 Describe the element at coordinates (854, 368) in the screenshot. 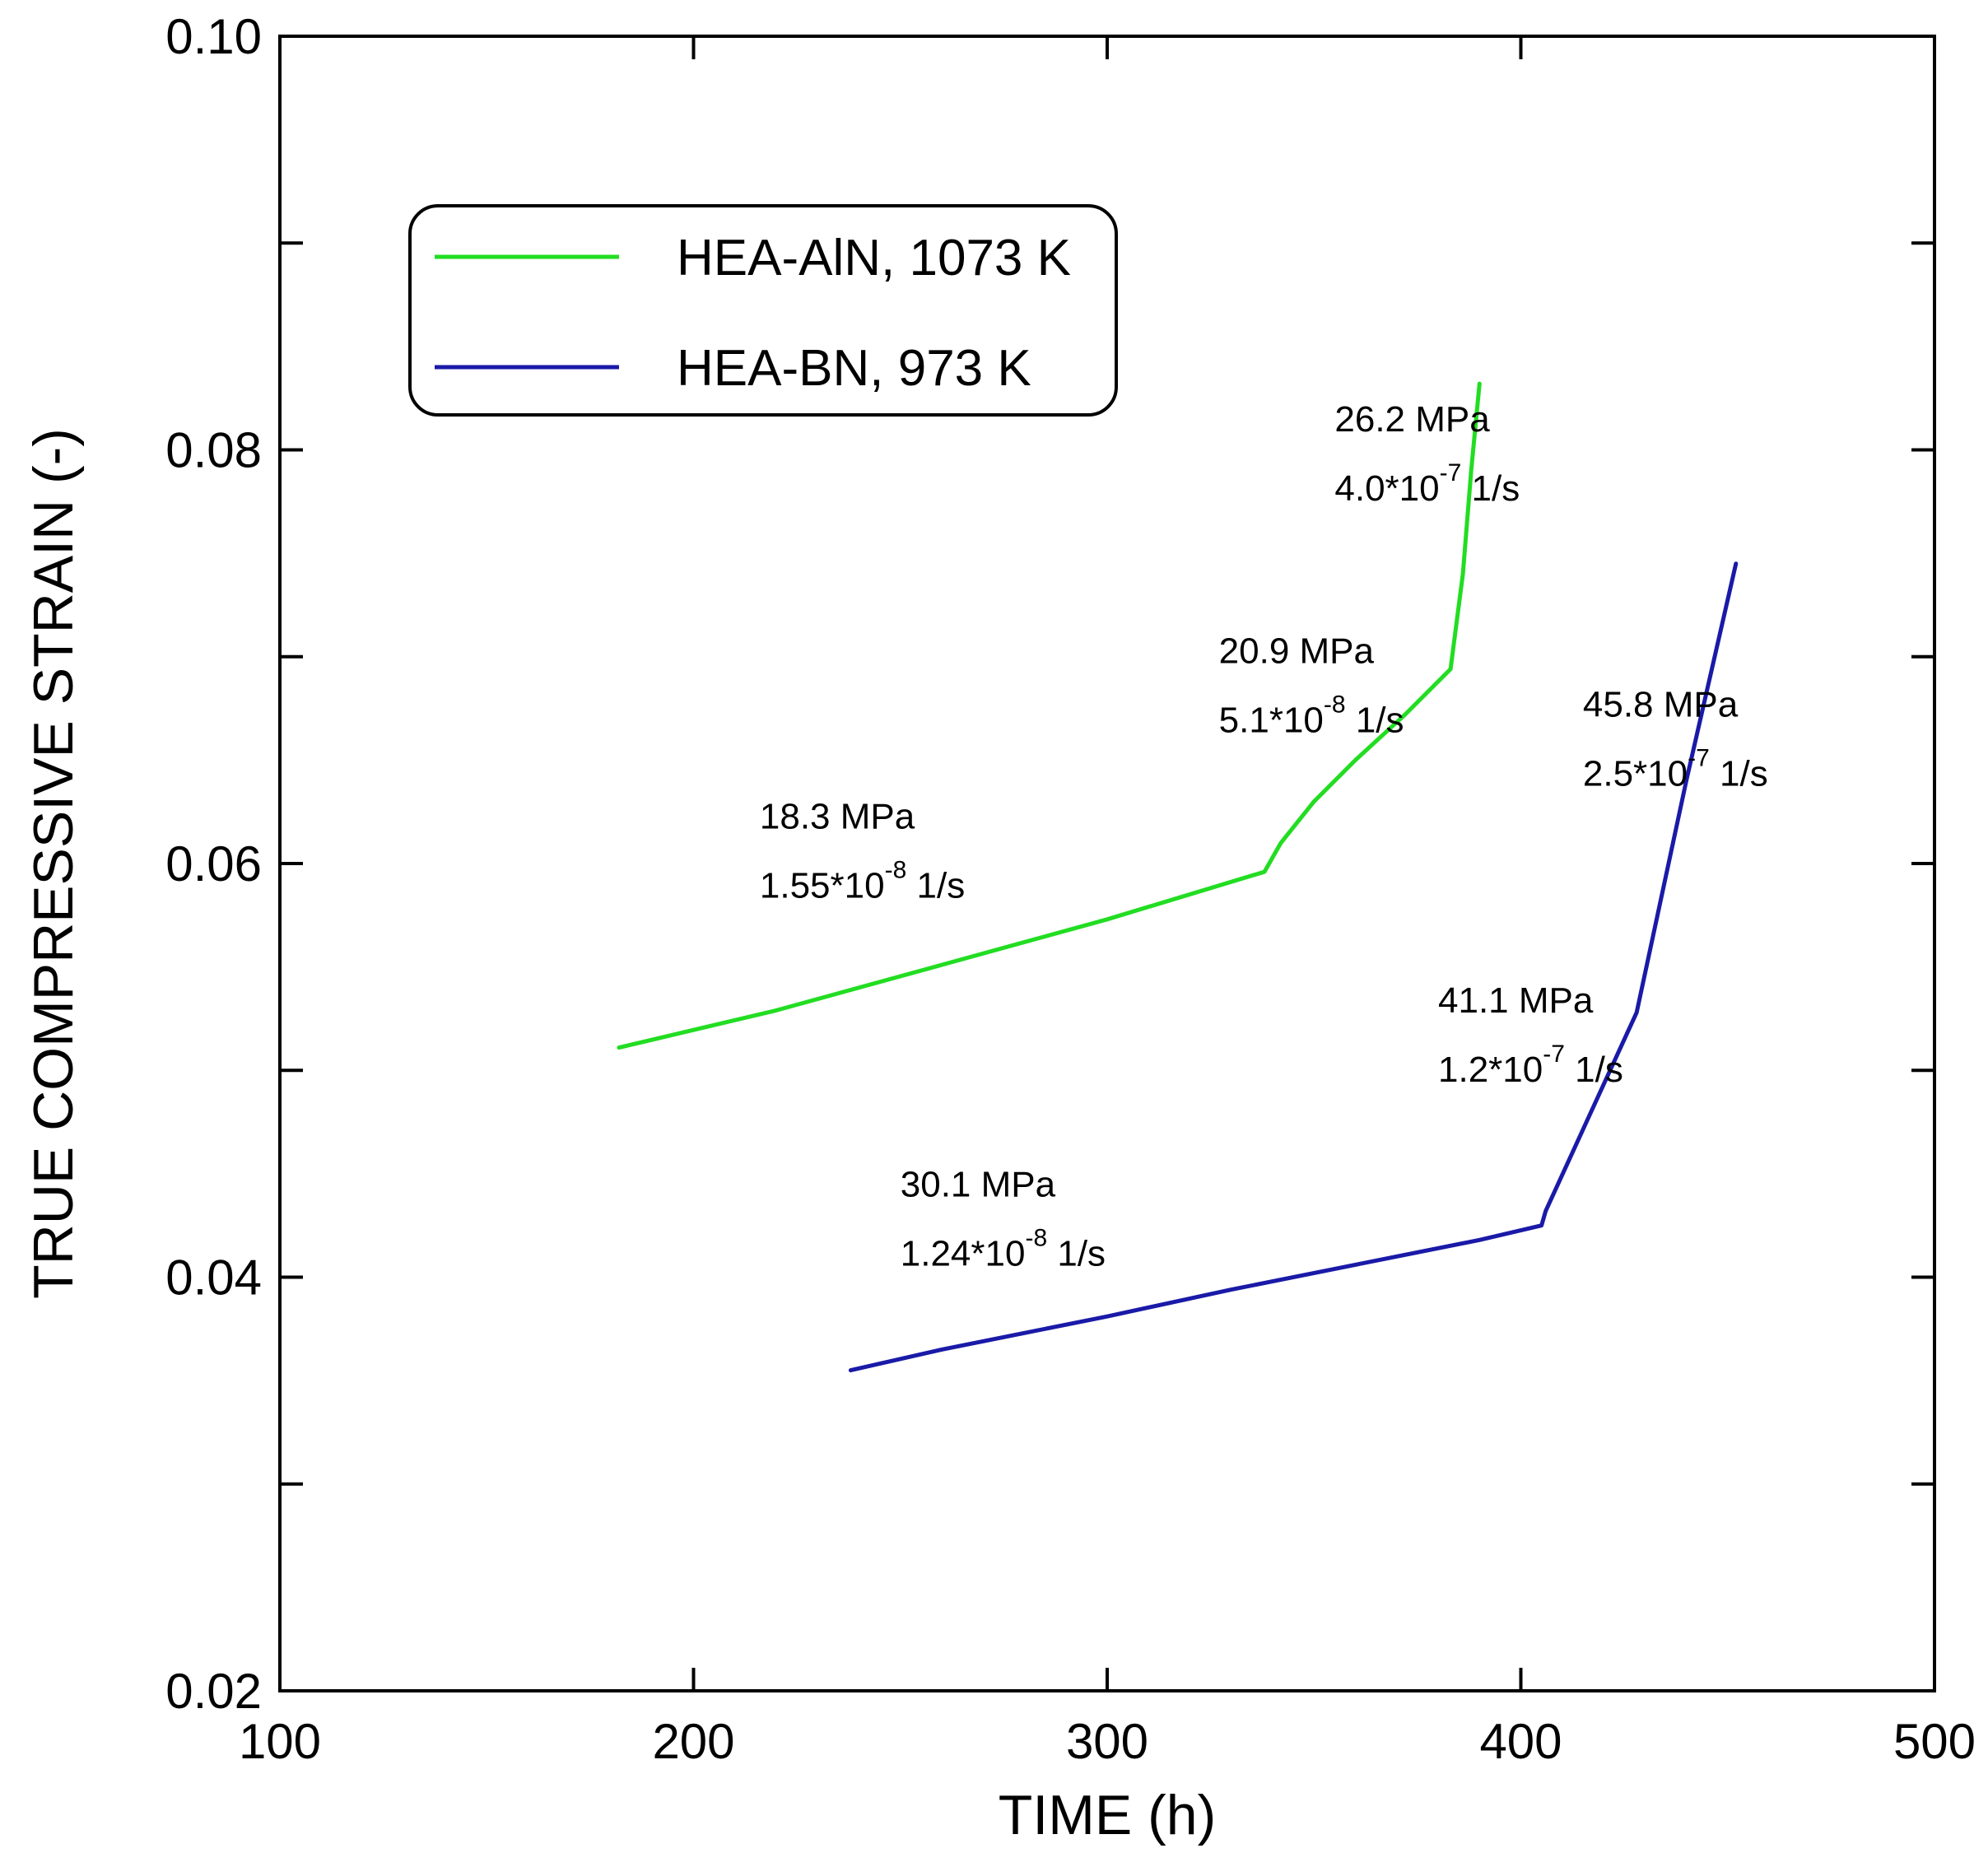

I see `legend-label: HEA-BN, 973 K` at that location.